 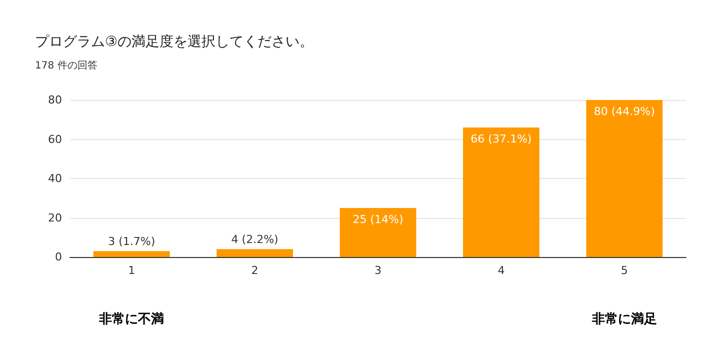 I want to click on text: 非常に満足, so click(x=623, y=319).